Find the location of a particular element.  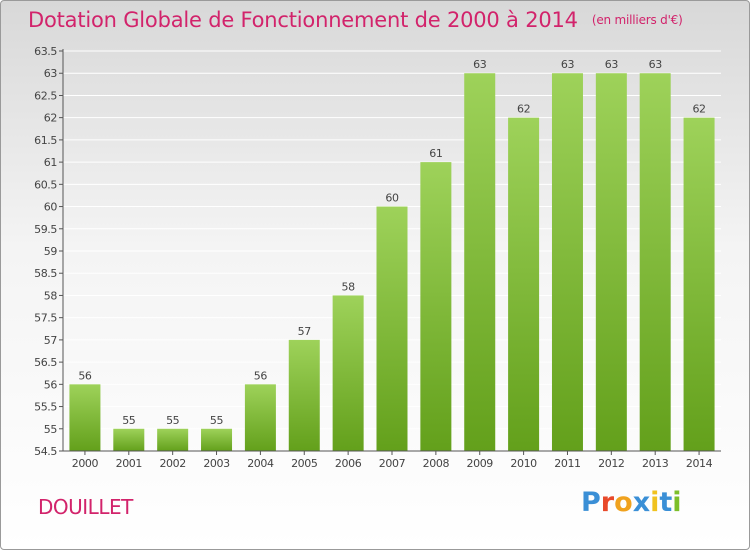

x-tick-label: 2008 is located at coordinates (436, 463).